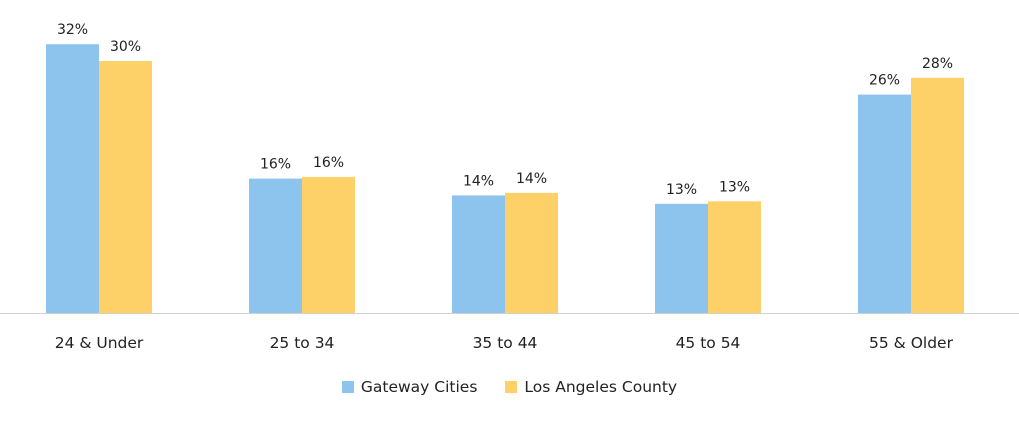 The width and height of the screenshot is (1019, 421). What do you see at coordinates (328, 163) in the screenshot?
I see `data-label-los-angeles-county-25-to-34: 16%` at bounding box center [328, 163].